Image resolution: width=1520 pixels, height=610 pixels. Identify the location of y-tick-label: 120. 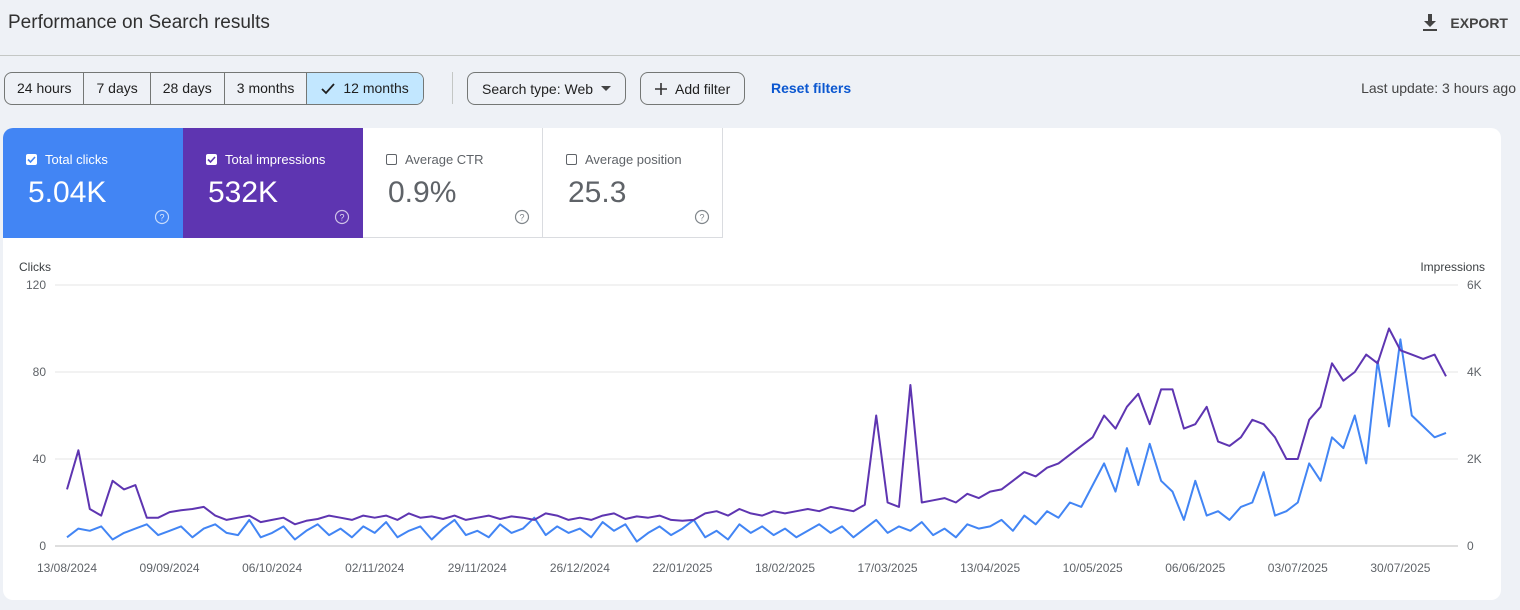
(36, 285).